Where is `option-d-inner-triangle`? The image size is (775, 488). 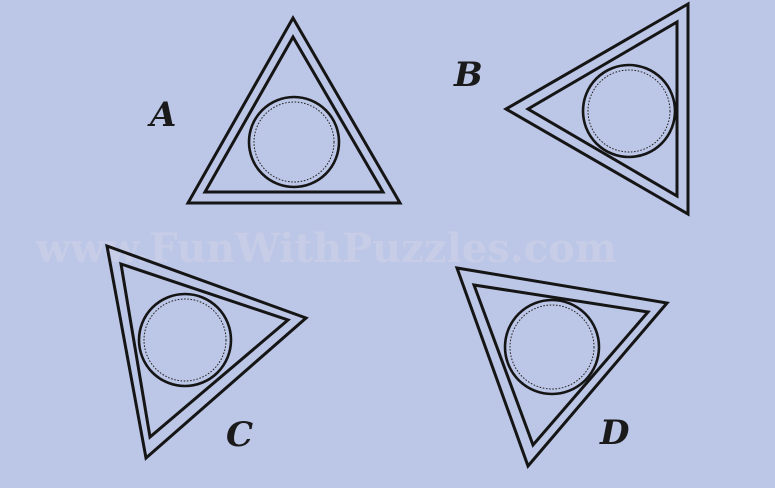 option-d-inner-triangle is located at coordinates (561, 365).